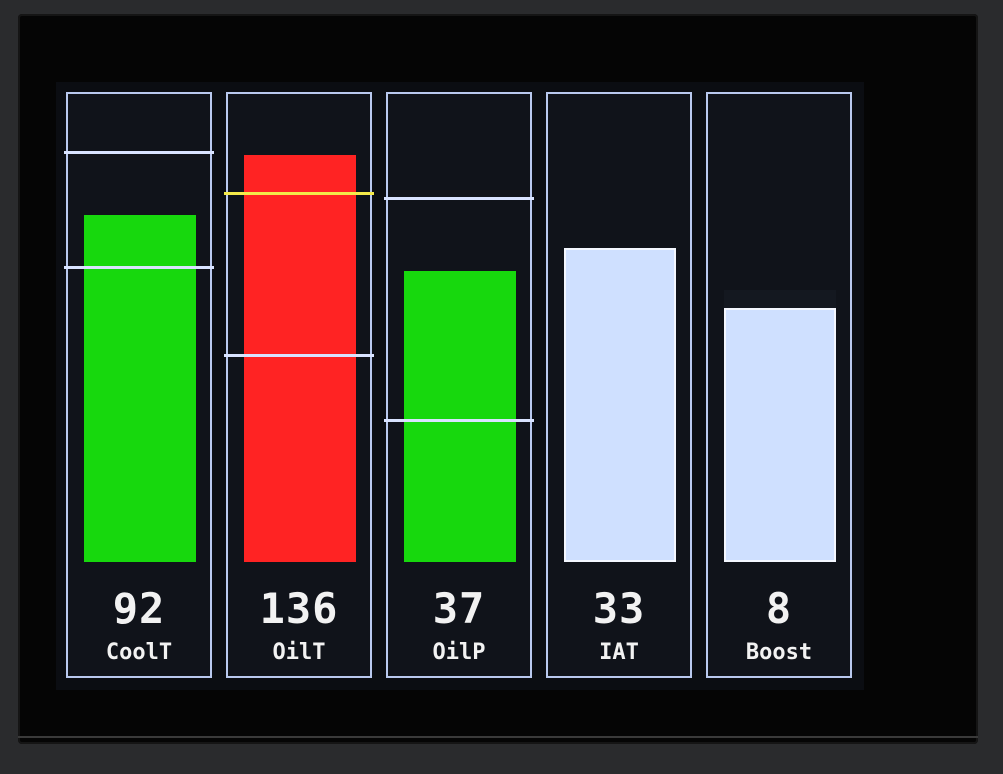 The width and height of the screenshot is (1003, 774). What do you see at coordinates (620, 405) in the screenshot?
I see `intake-air-temp-bar` at bounding box center [620, 405].